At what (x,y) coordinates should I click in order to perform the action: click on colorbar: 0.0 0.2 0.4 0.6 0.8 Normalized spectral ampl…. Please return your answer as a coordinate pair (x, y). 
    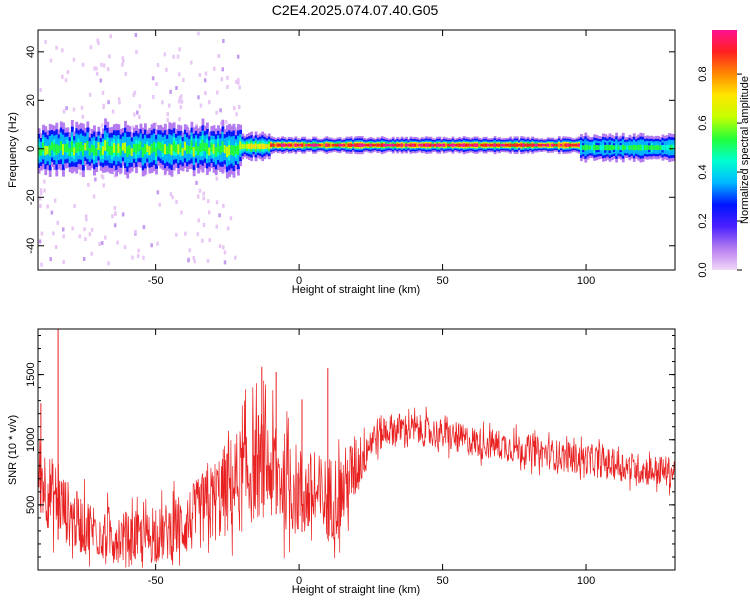
    Looking at the image, I should click on (723, 154).